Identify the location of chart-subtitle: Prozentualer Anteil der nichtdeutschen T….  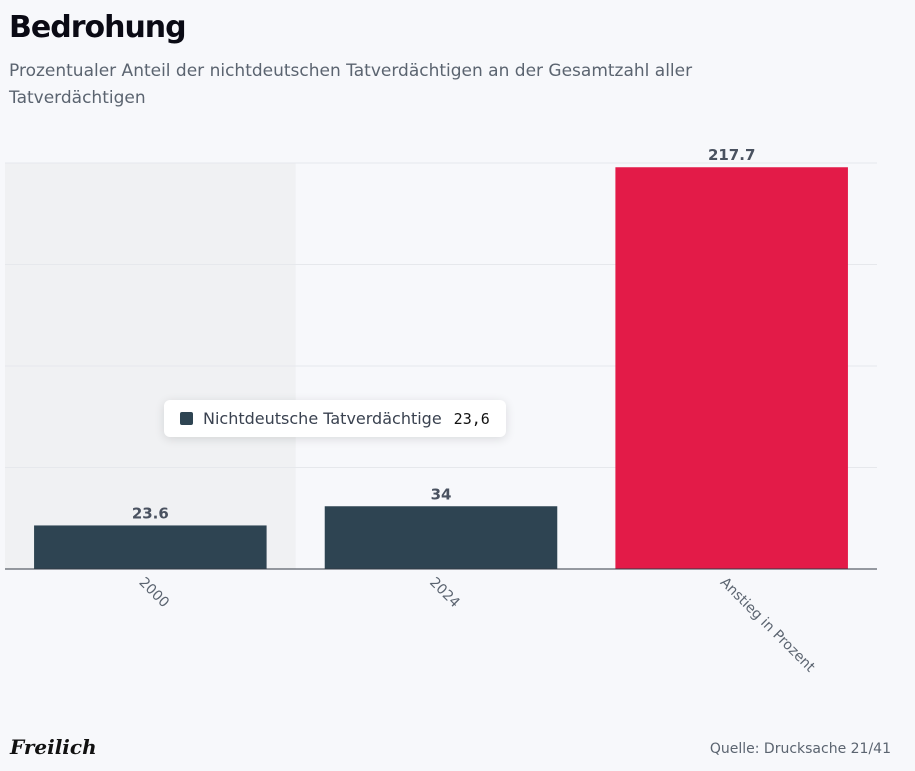
(351, 84).